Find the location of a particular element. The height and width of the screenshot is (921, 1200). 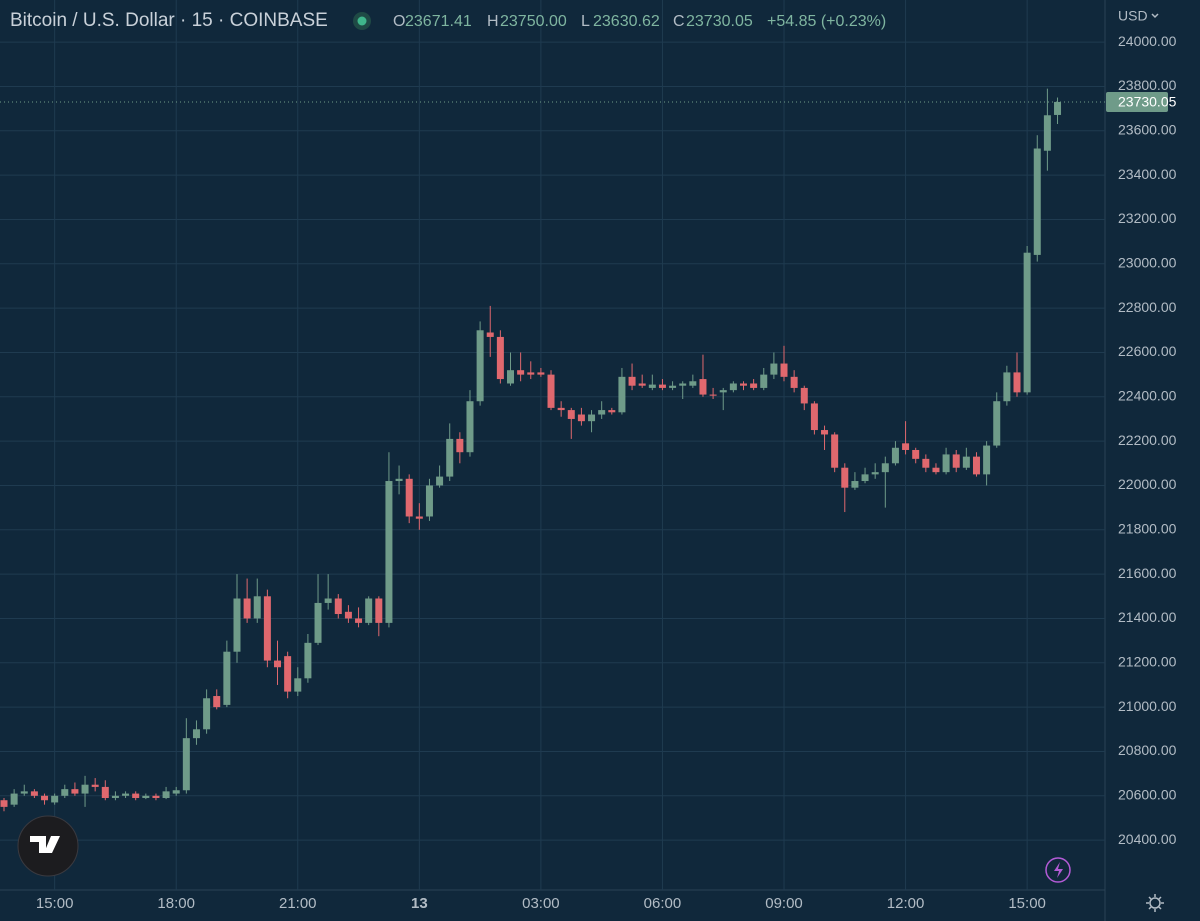

ohlc-value: 23730.05 is located at coordinates (719, 21).